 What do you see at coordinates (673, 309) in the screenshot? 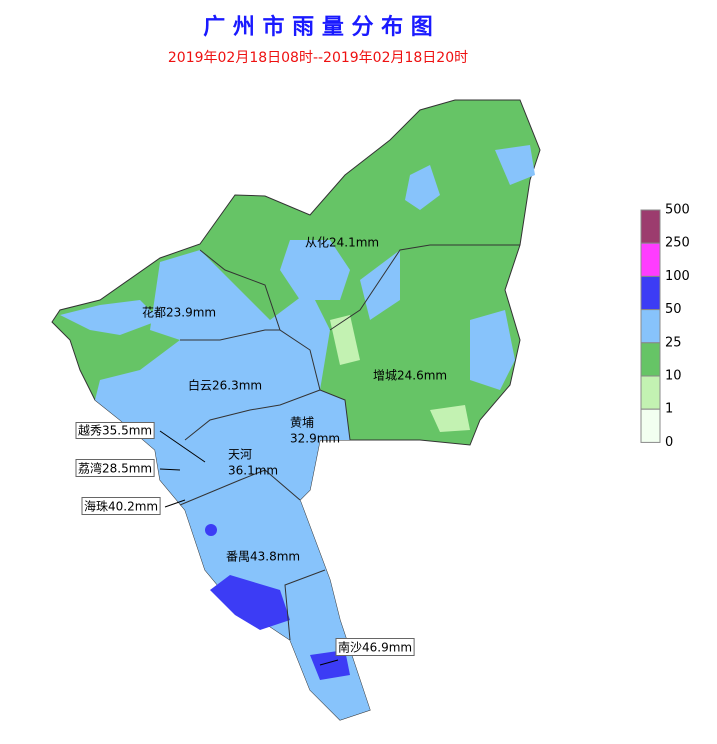
I see `legend-tick-label: 50` at bounding box center [673, 309].